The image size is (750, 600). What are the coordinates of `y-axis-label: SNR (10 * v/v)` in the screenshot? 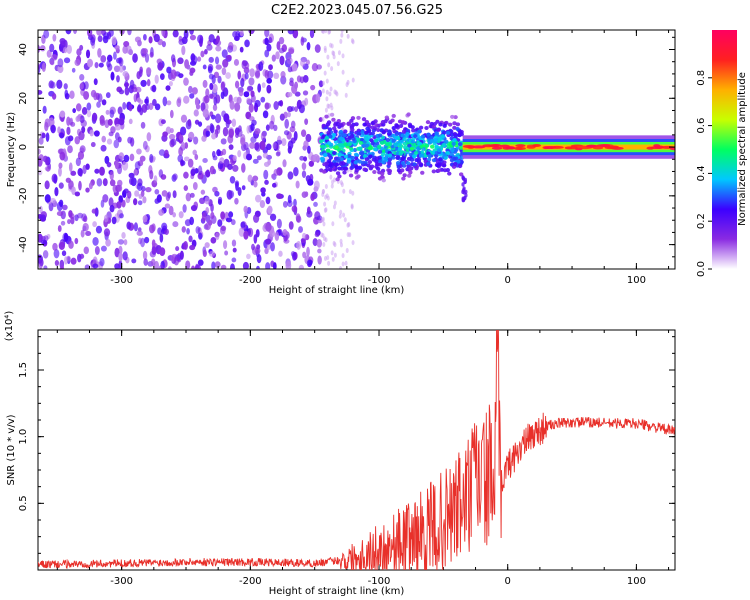 It's located at (11, 449).